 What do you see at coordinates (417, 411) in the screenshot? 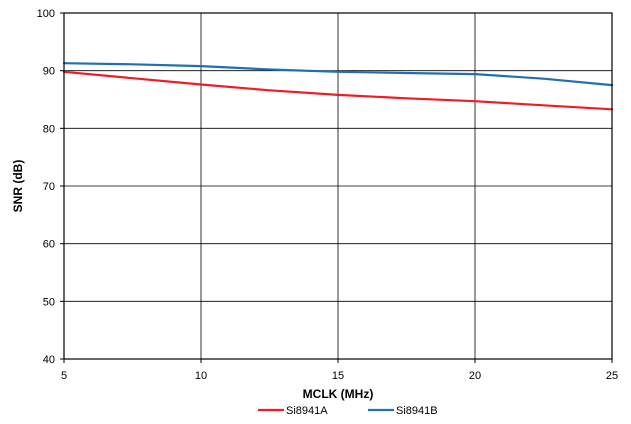
I see `legend-label-si8941b: Si8941B` at bounding box center [417, 411].